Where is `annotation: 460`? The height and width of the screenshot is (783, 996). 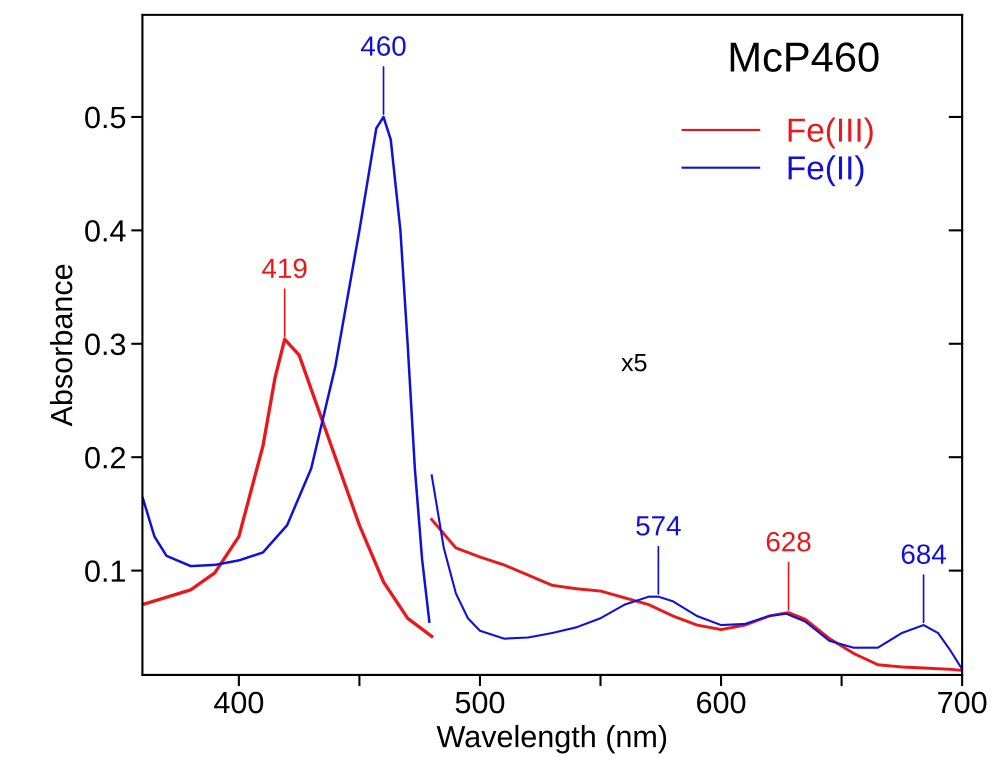
annotation: 460 is located at coordinates (383, 46).